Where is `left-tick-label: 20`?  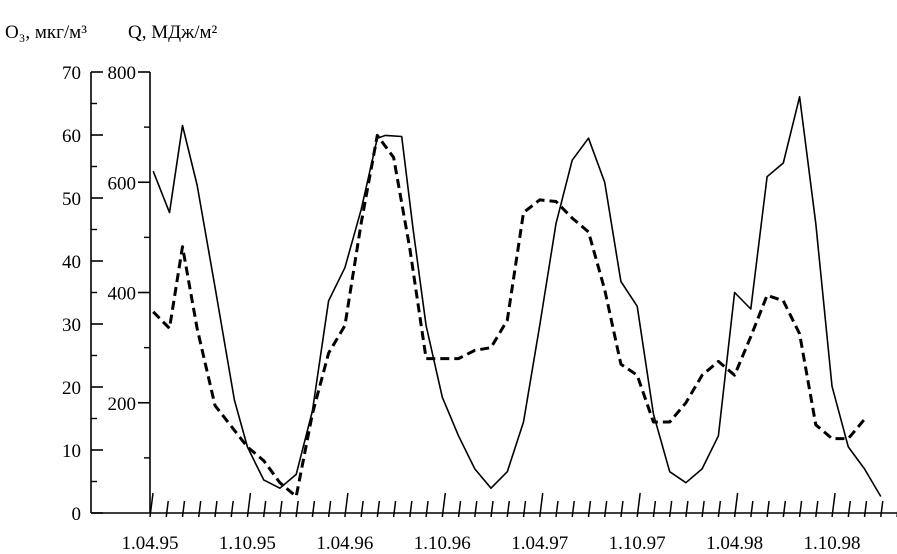
left-tick-label: 20 is located at coordinates (71, 388).